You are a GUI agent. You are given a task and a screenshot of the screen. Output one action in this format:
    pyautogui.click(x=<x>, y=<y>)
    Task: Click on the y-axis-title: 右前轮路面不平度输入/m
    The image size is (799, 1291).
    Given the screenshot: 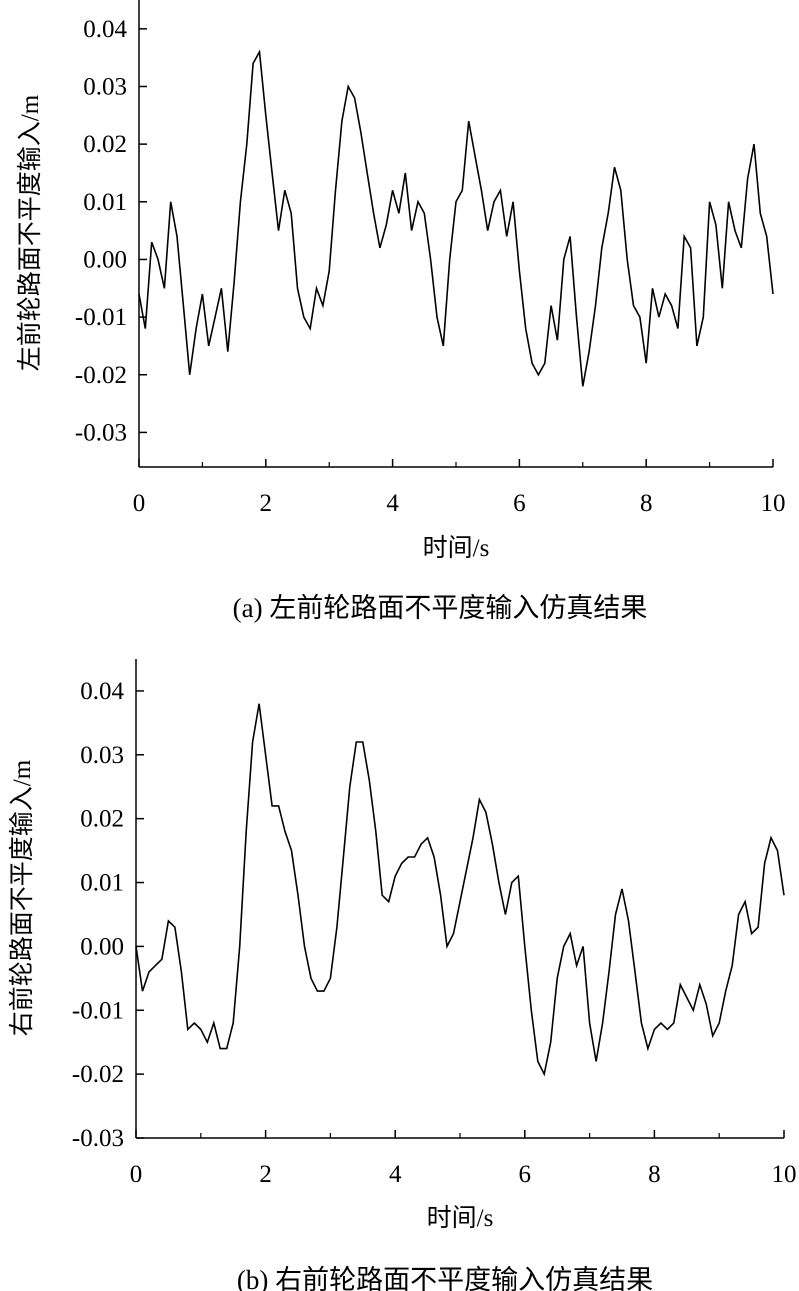 What is the action you would take?
    pyautogui.click(x=22, y=897)
    